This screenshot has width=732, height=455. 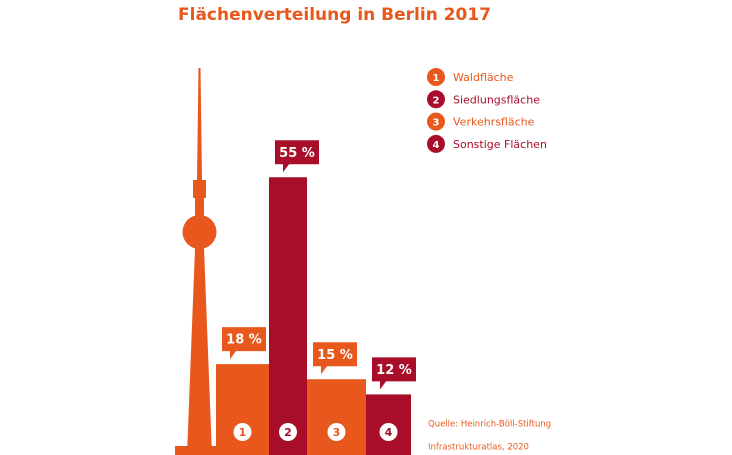 I want to click on chart-title: Flächenverteilung in Berlin 2017, so click(x=334, y=15).